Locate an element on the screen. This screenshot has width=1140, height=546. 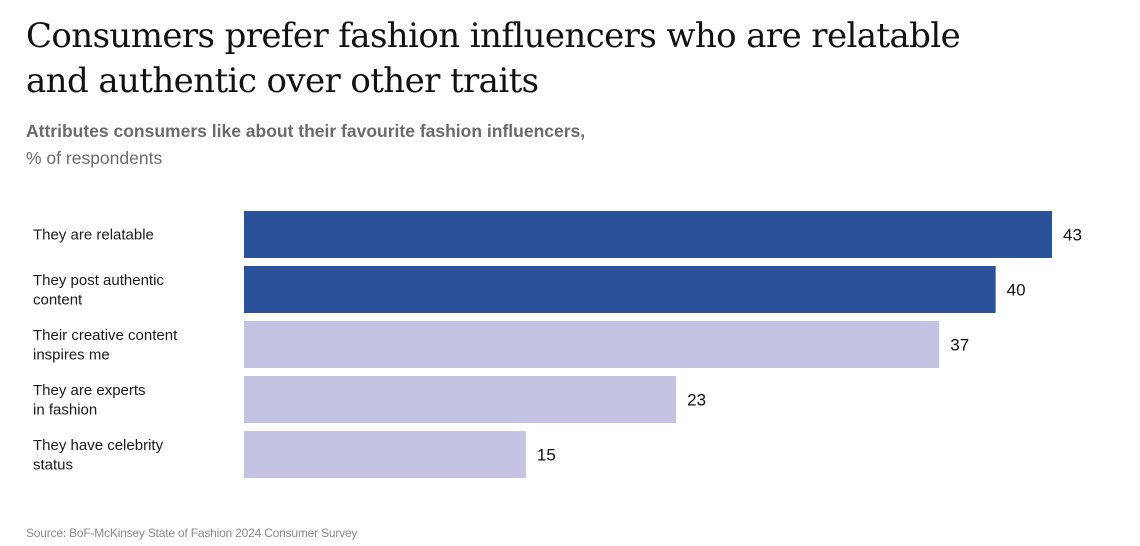
category-label-line: They are experts is located at coordinates (89, 390).